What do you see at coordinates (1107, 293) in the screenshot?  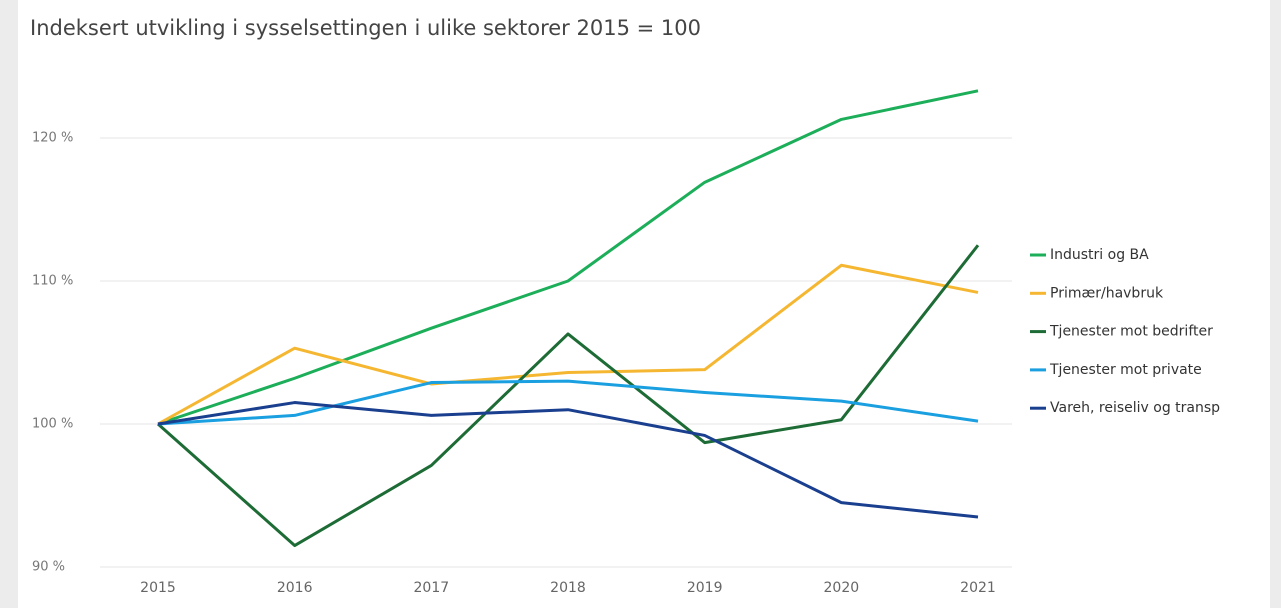 I see `legend-label: Primær/havbruk` at bounding box center [1107, 293].